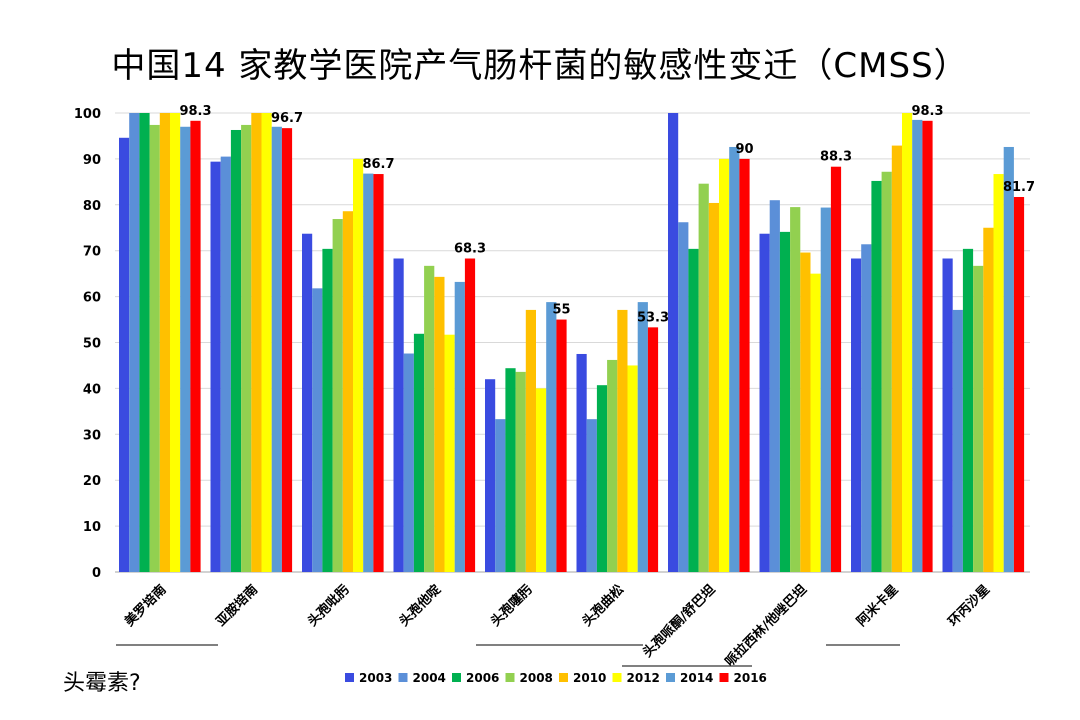 Image resolution: width=1080 pixels, height=720 pixels. Describe the element at coordinates (328, 606) in the screenshot. I see `x-category-label: 头孢吡肟` at that location.